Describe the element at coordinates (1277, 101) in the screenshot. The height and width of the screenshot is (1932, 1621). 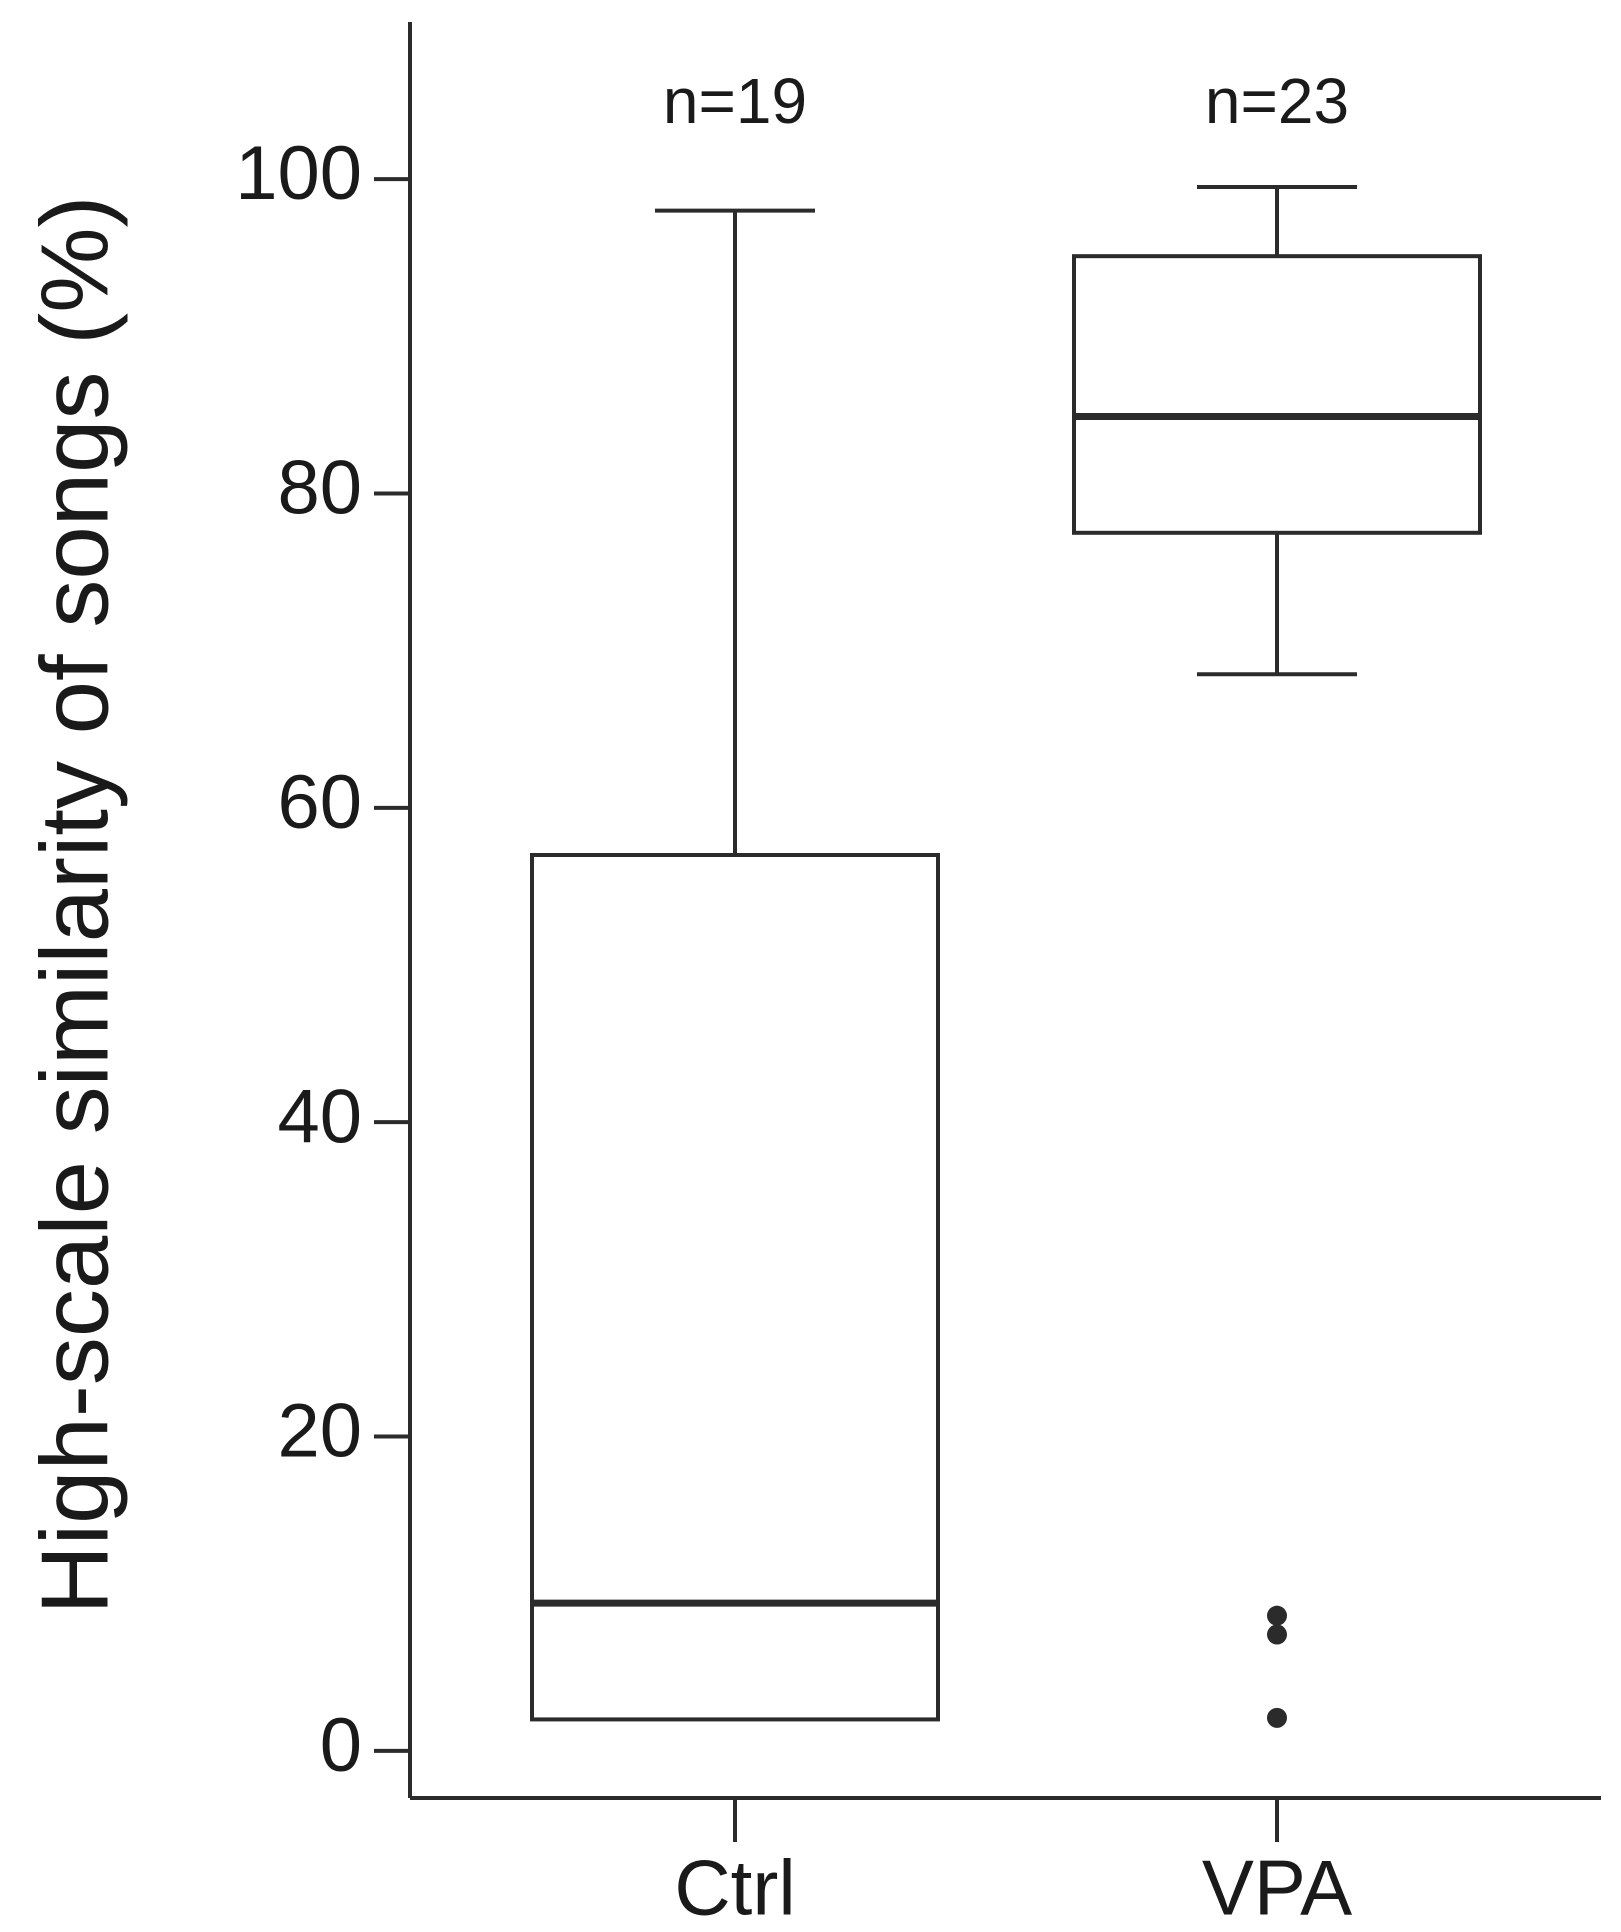
I see `annotation: n=23` at that location.